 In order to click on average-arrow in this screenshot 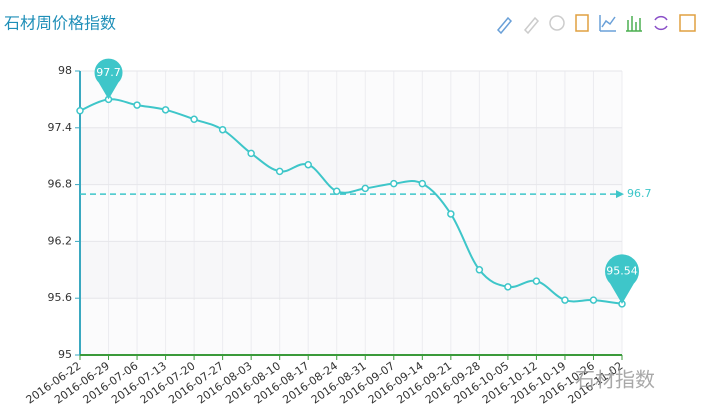, I will do `click(620, 194)`.